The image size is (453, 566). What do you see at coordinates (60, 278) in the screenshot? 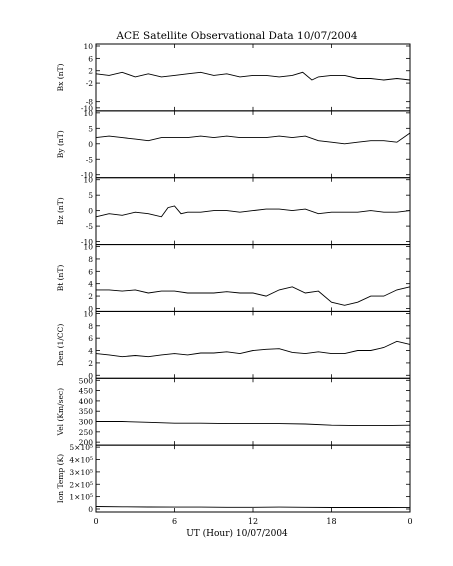
I see `y-axis-label: Bt (nT)` at bounding box center [60, 278].